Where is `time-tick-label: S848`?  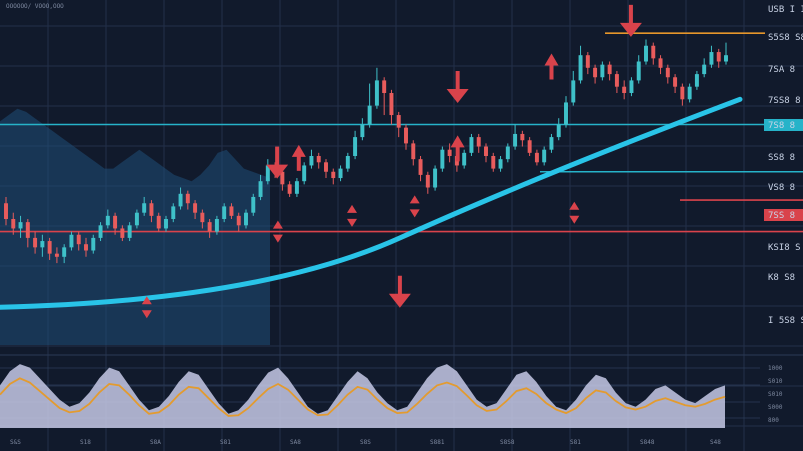
time-tick-label: S848 is located at coordinates (647, 442).